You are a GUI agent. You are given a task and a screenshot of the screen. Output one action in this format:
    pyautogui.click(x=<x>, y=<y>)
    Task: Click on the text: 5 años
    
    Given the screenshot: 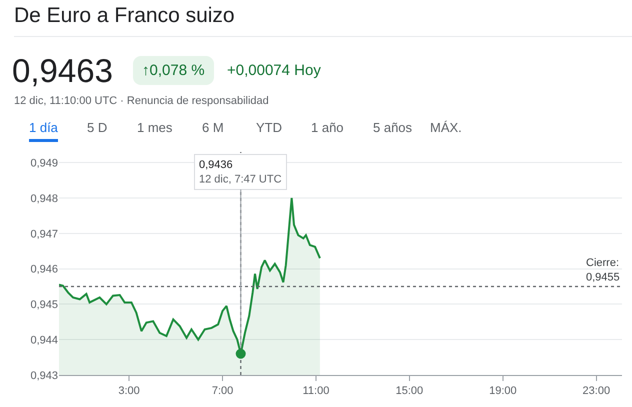 What is the action you would take?
    pyautogui.click(x=392, y=127)
    